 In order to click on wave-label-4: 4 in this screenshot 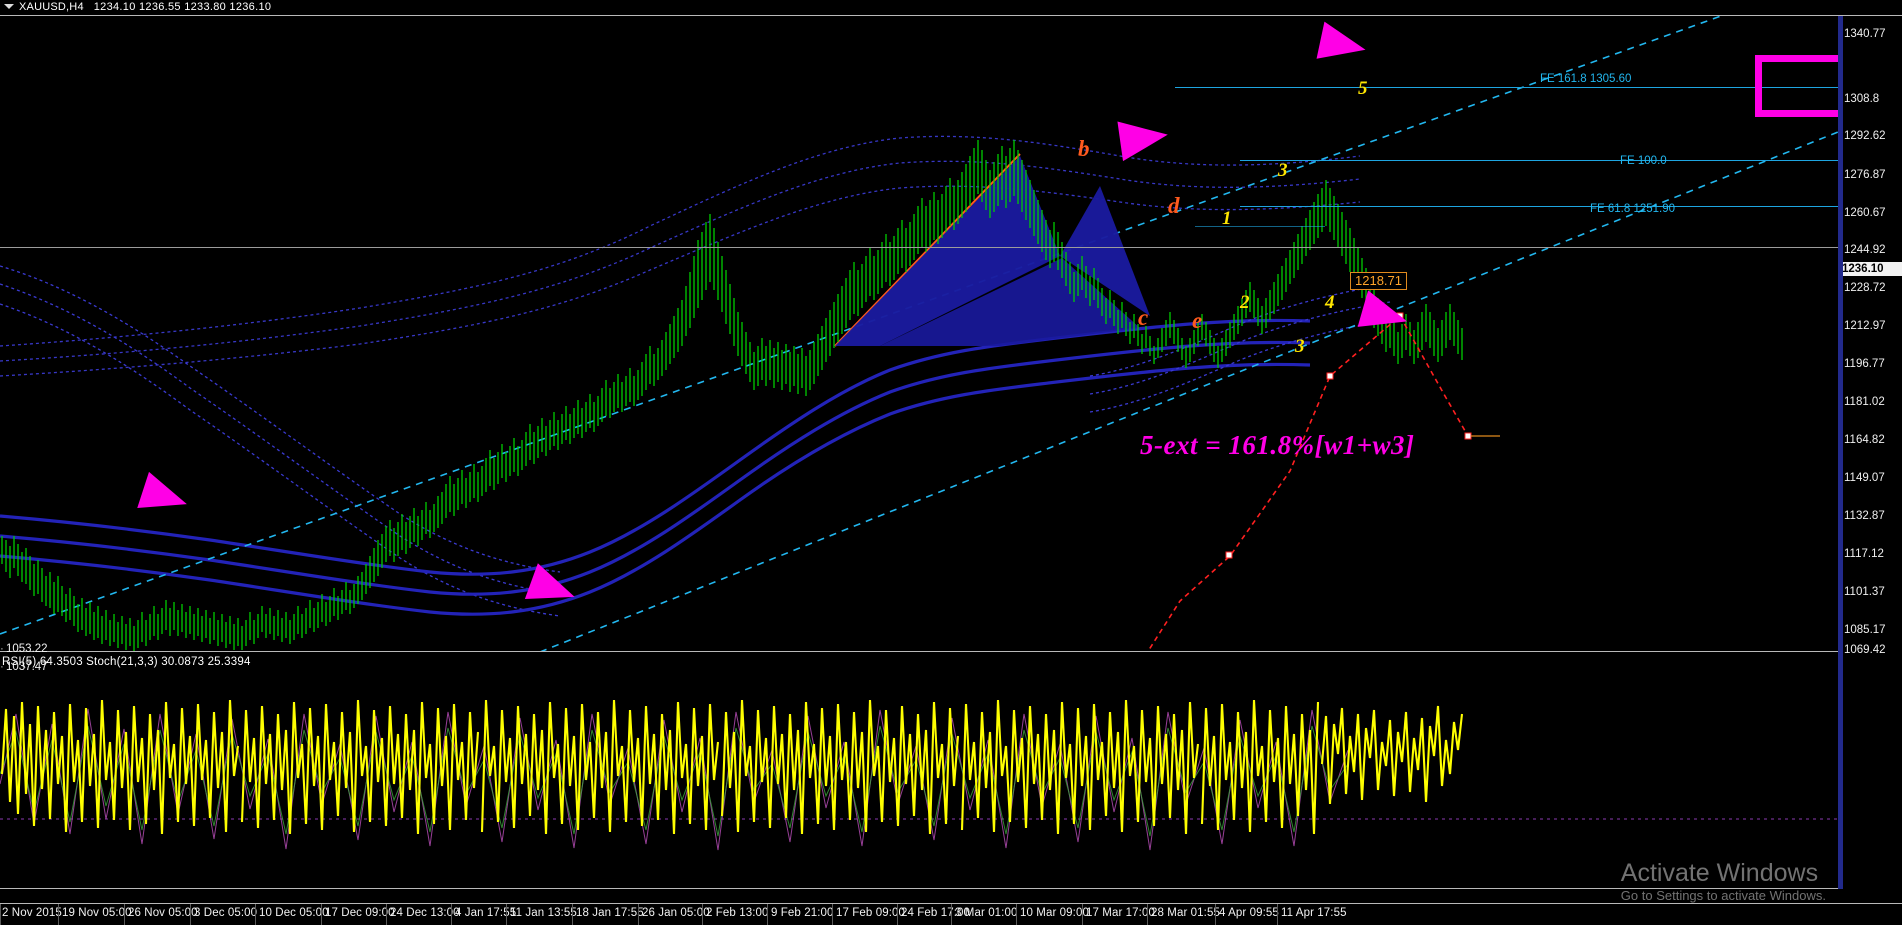, I will do `click(1330, 302)`.